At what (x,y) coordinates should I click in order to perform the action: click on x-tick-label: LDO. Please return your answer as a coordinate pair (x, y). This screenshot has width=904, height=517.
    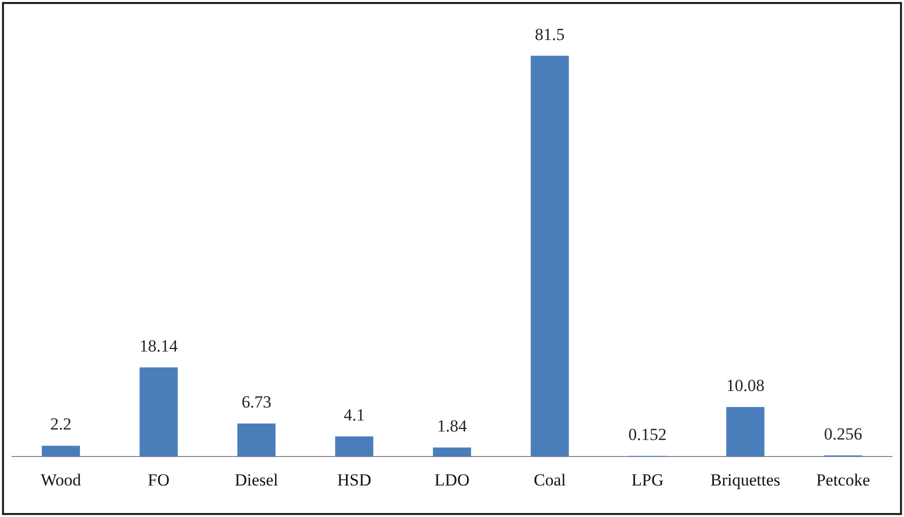
    Looking at the image, I should click on (452, 480).